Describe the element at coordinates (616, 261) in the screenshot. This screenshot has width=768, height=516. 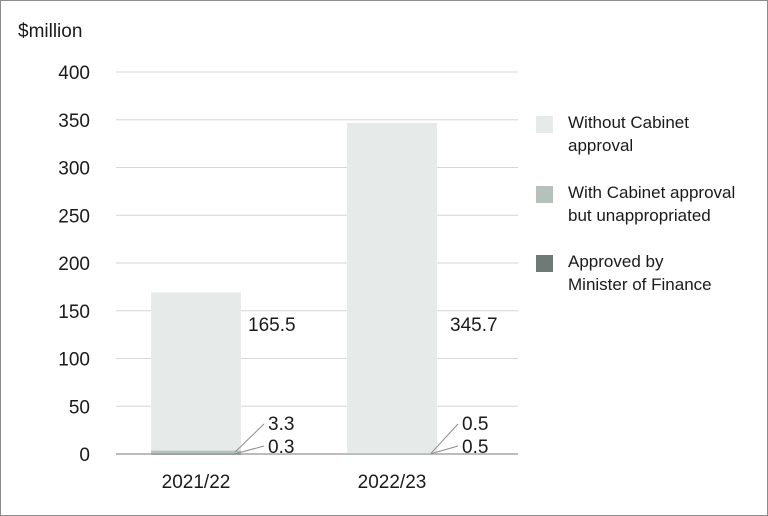
I see `legend-label: Approved by` at that location.